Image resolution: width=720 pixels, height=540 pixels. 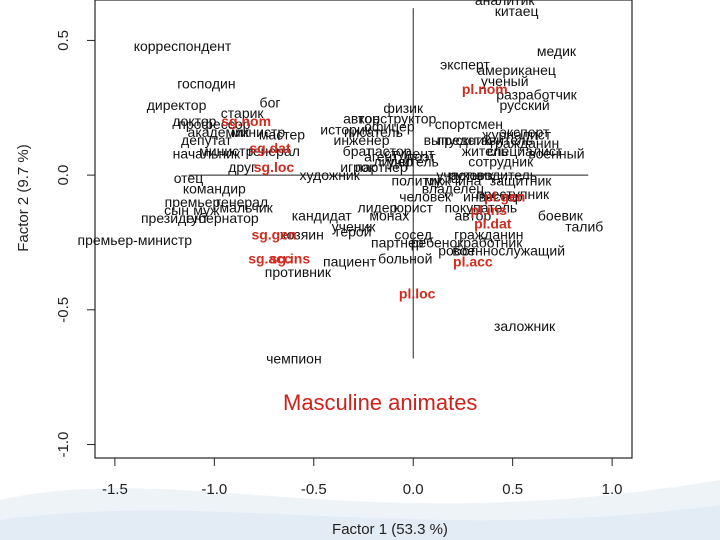 What do you see at coordinates (226, 151) in the screenshot?
I see `word-point: министр` at bounding box center [226, 151].